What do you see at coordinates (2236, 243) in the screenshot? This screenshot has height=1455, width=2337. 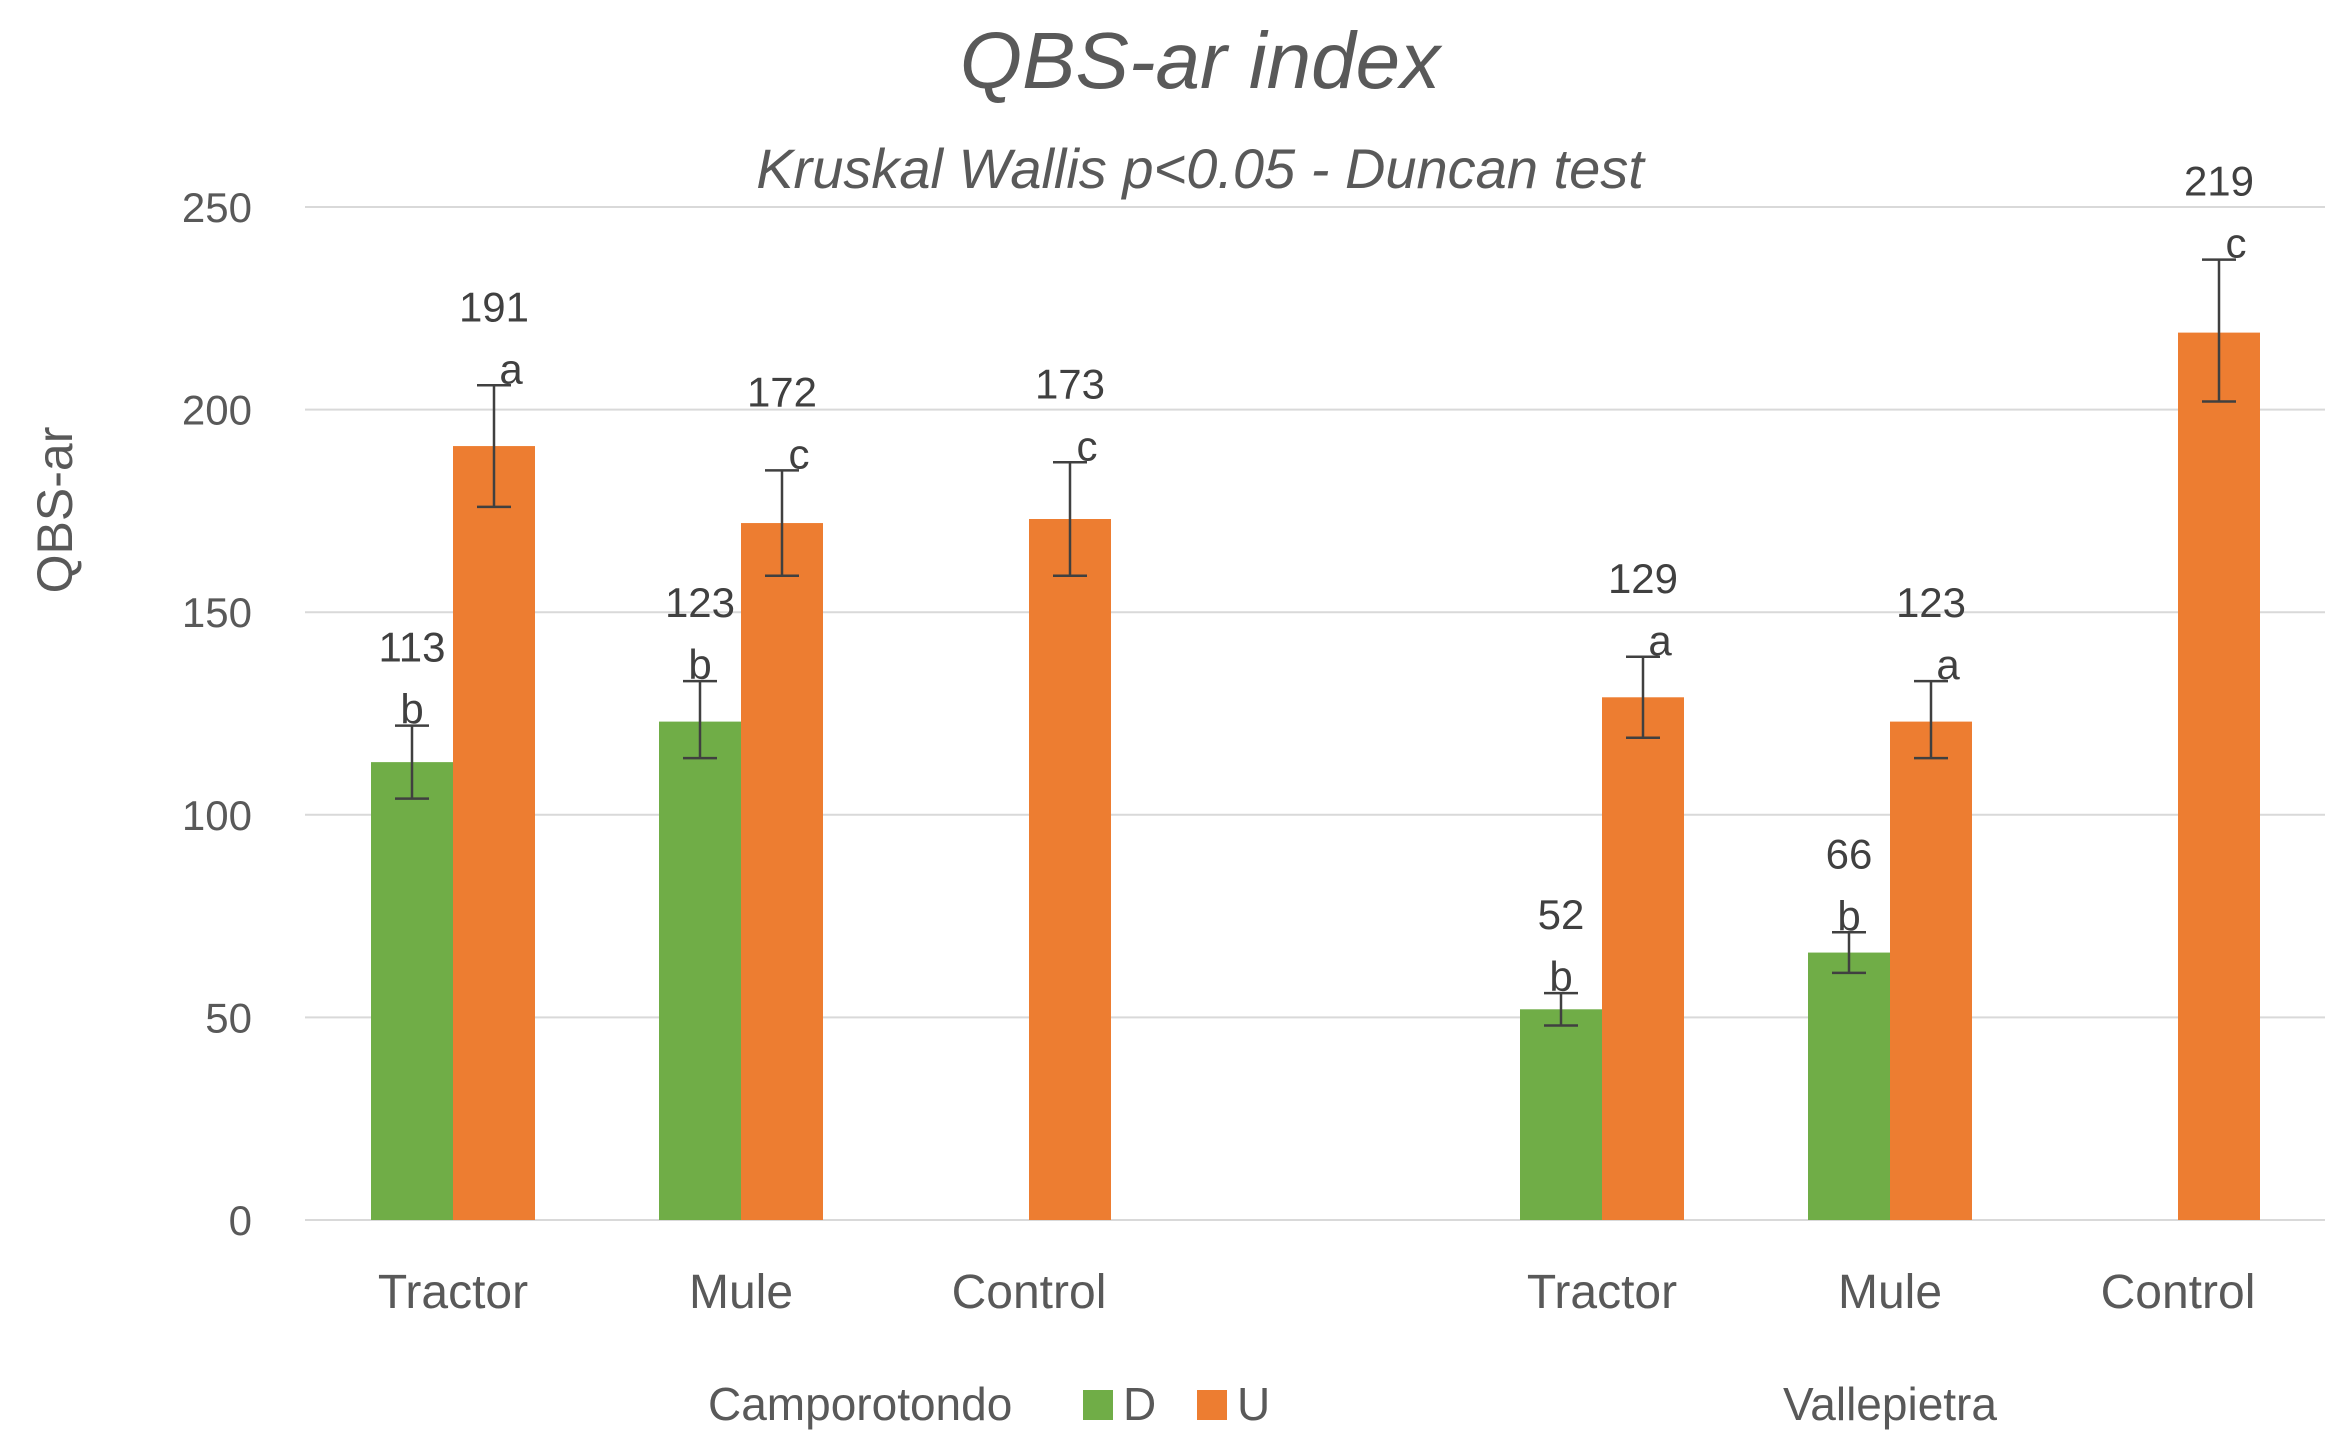 I see `significance-letter-vallepietra-control-U: c` at bounding box center [2236, 243].